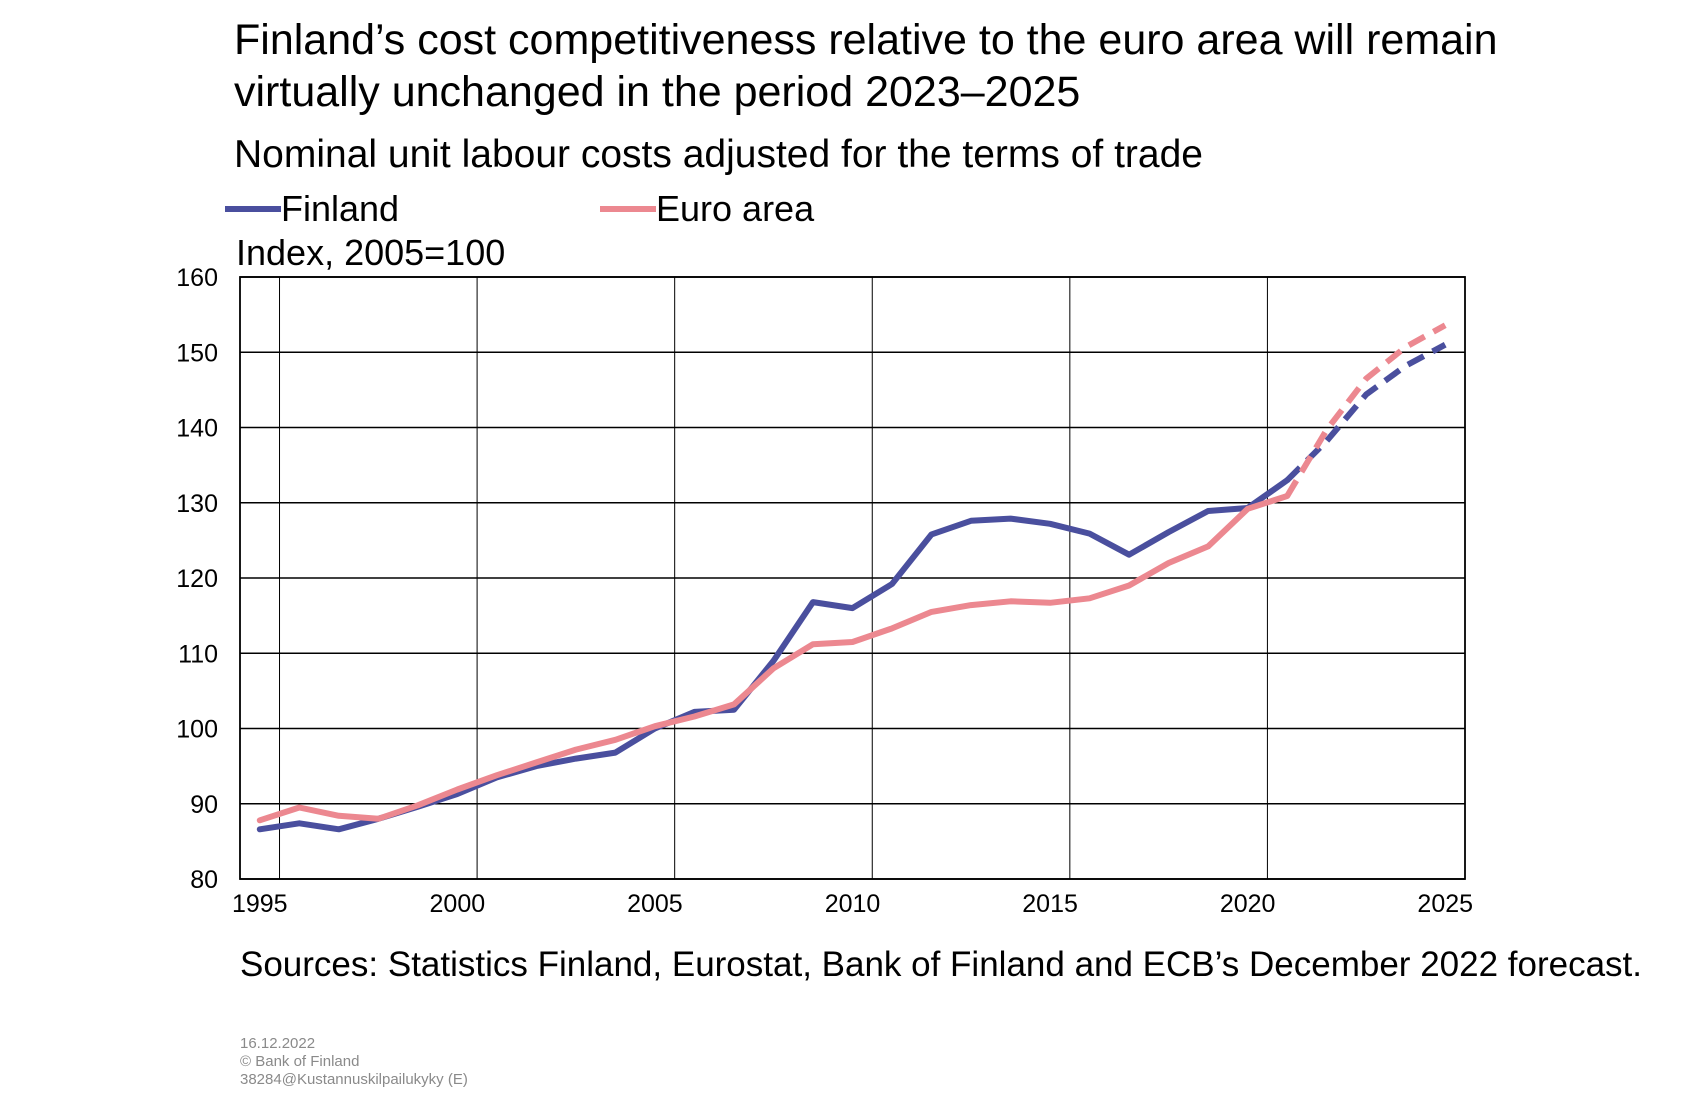  Describe the element at coordinates (197, 278) in the screenshot. I see `y-tick-label: 160` at that location.